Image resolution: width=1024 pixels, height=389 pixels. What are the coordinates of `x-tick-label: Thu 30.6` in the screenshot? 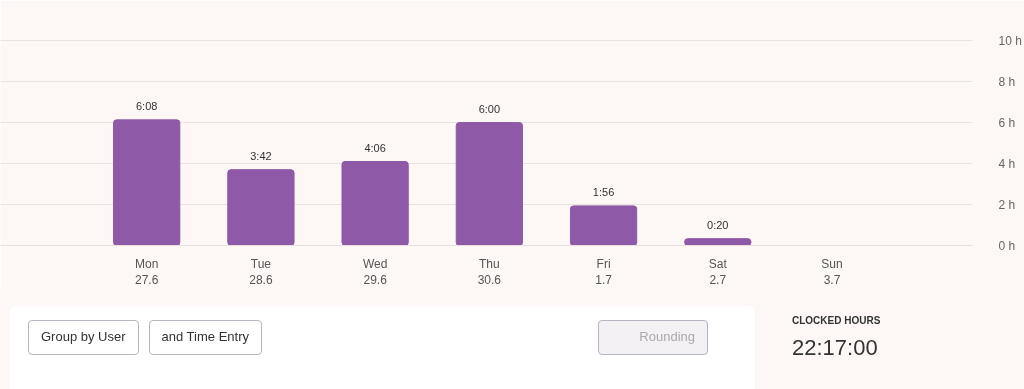 It's located at (489, 272).